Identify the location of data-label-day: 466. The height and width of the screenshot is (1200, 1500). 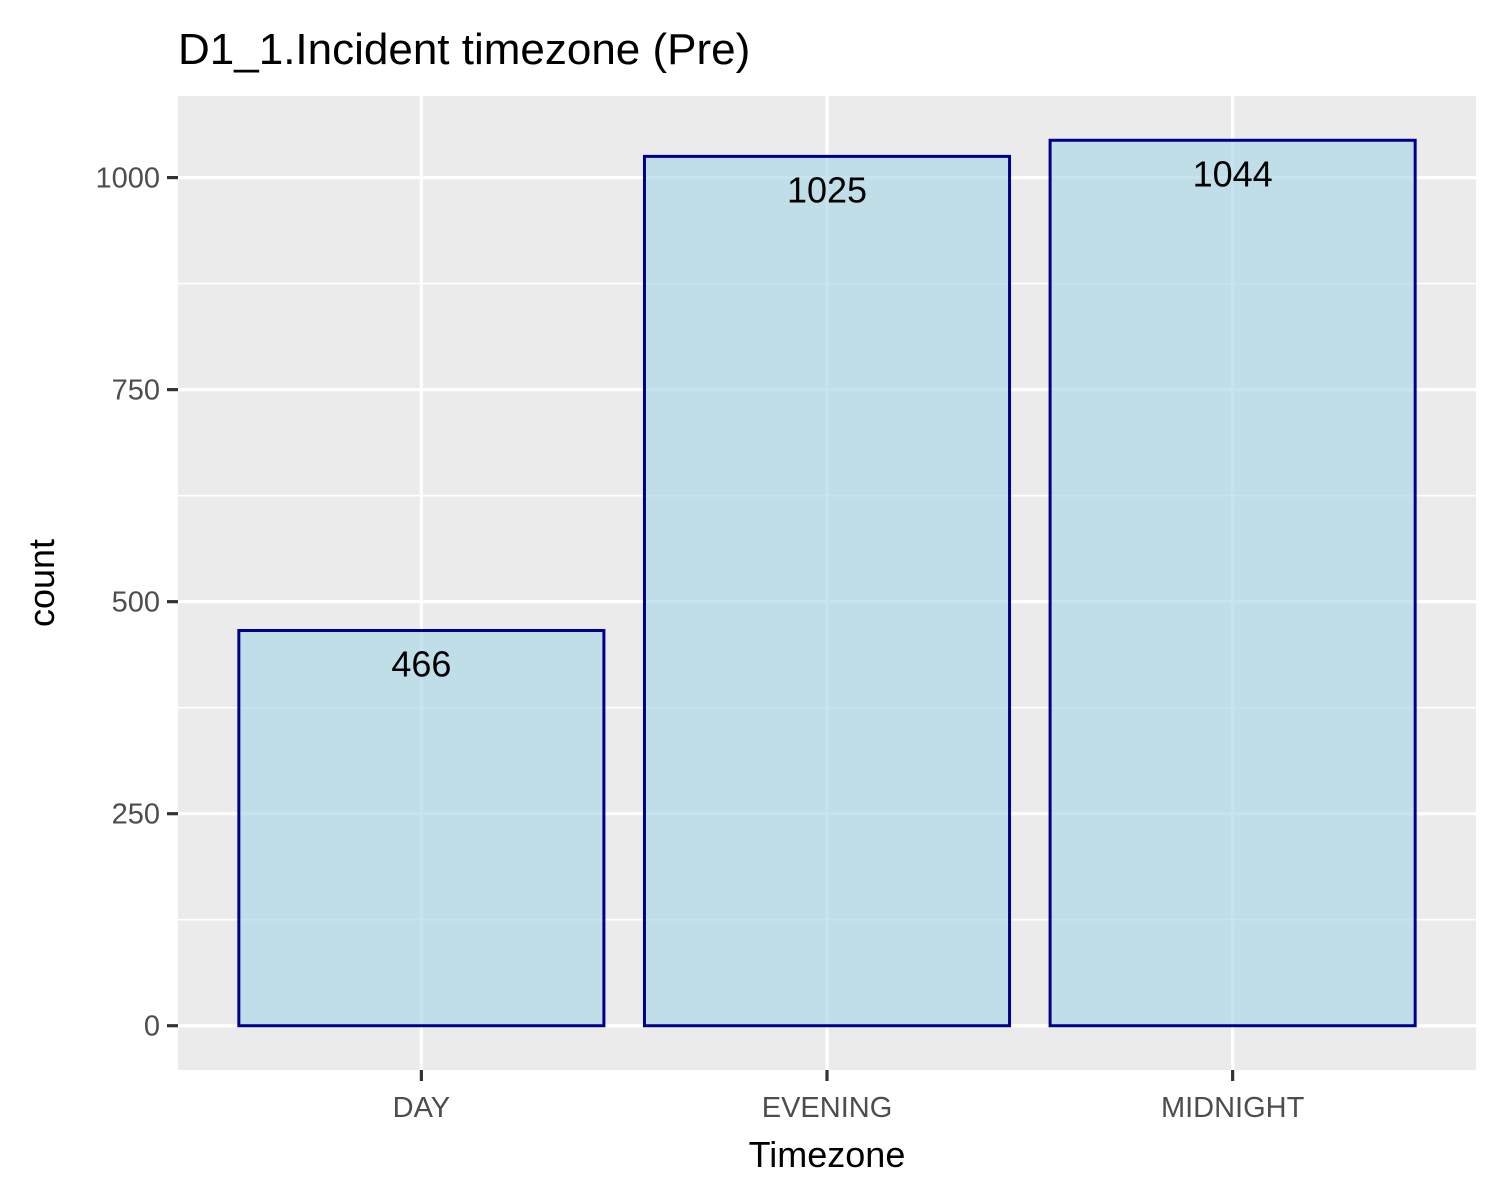
(421, 663).